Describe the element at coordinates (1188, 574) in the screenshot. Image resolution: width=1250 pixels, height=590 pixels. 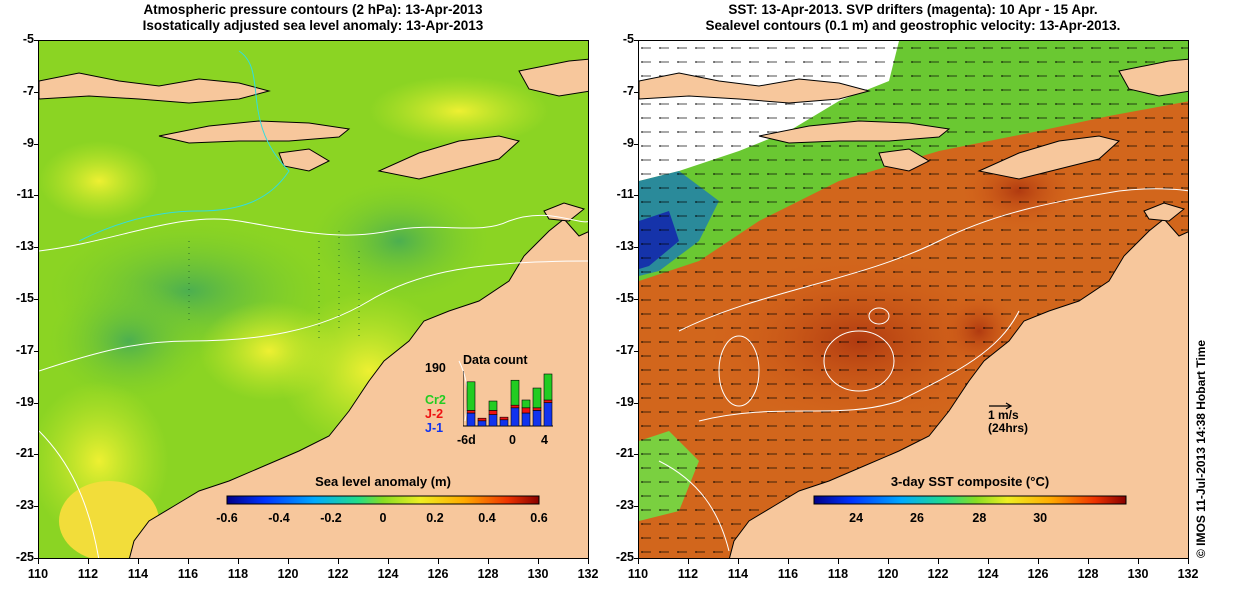
I see `right-x-tick-label: 132` at that location.